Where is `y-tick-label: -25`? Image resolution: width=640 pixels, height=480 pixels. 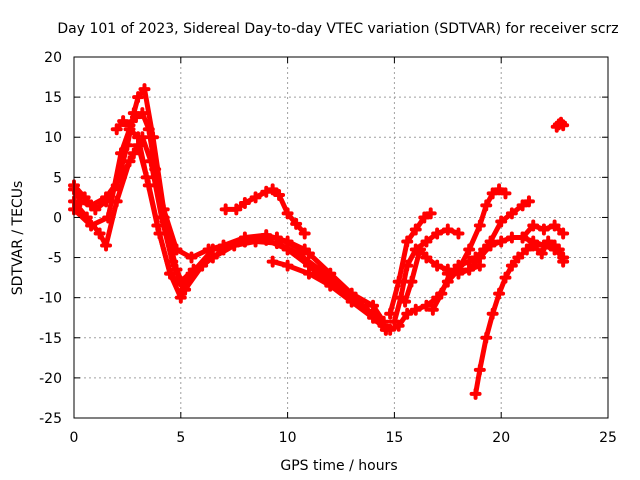
y-tick-label: -25 is located at coordinates (50, 419).